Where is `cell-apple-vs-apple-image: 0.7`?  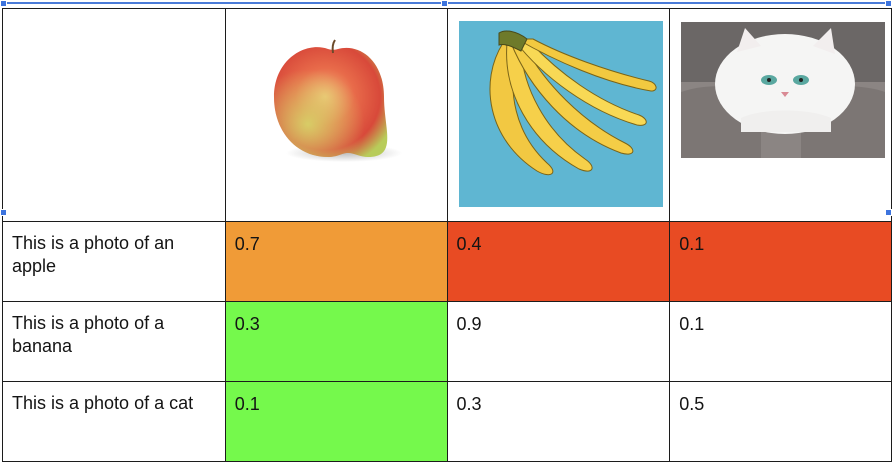
cell-apple-vs-apple-image: 0.7 is located at coordinates (336, 261).